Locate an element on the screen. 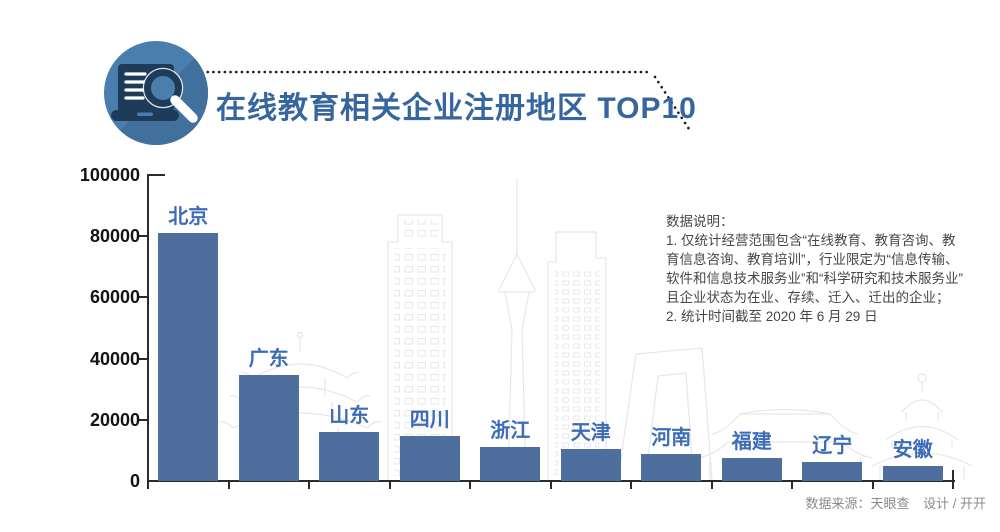 The height and width of the screenshot is (532, 1000). note-line: 1. 仅统计经营范围包含“在线教育、教育咨询、教 is located at coordinates (811, 240).